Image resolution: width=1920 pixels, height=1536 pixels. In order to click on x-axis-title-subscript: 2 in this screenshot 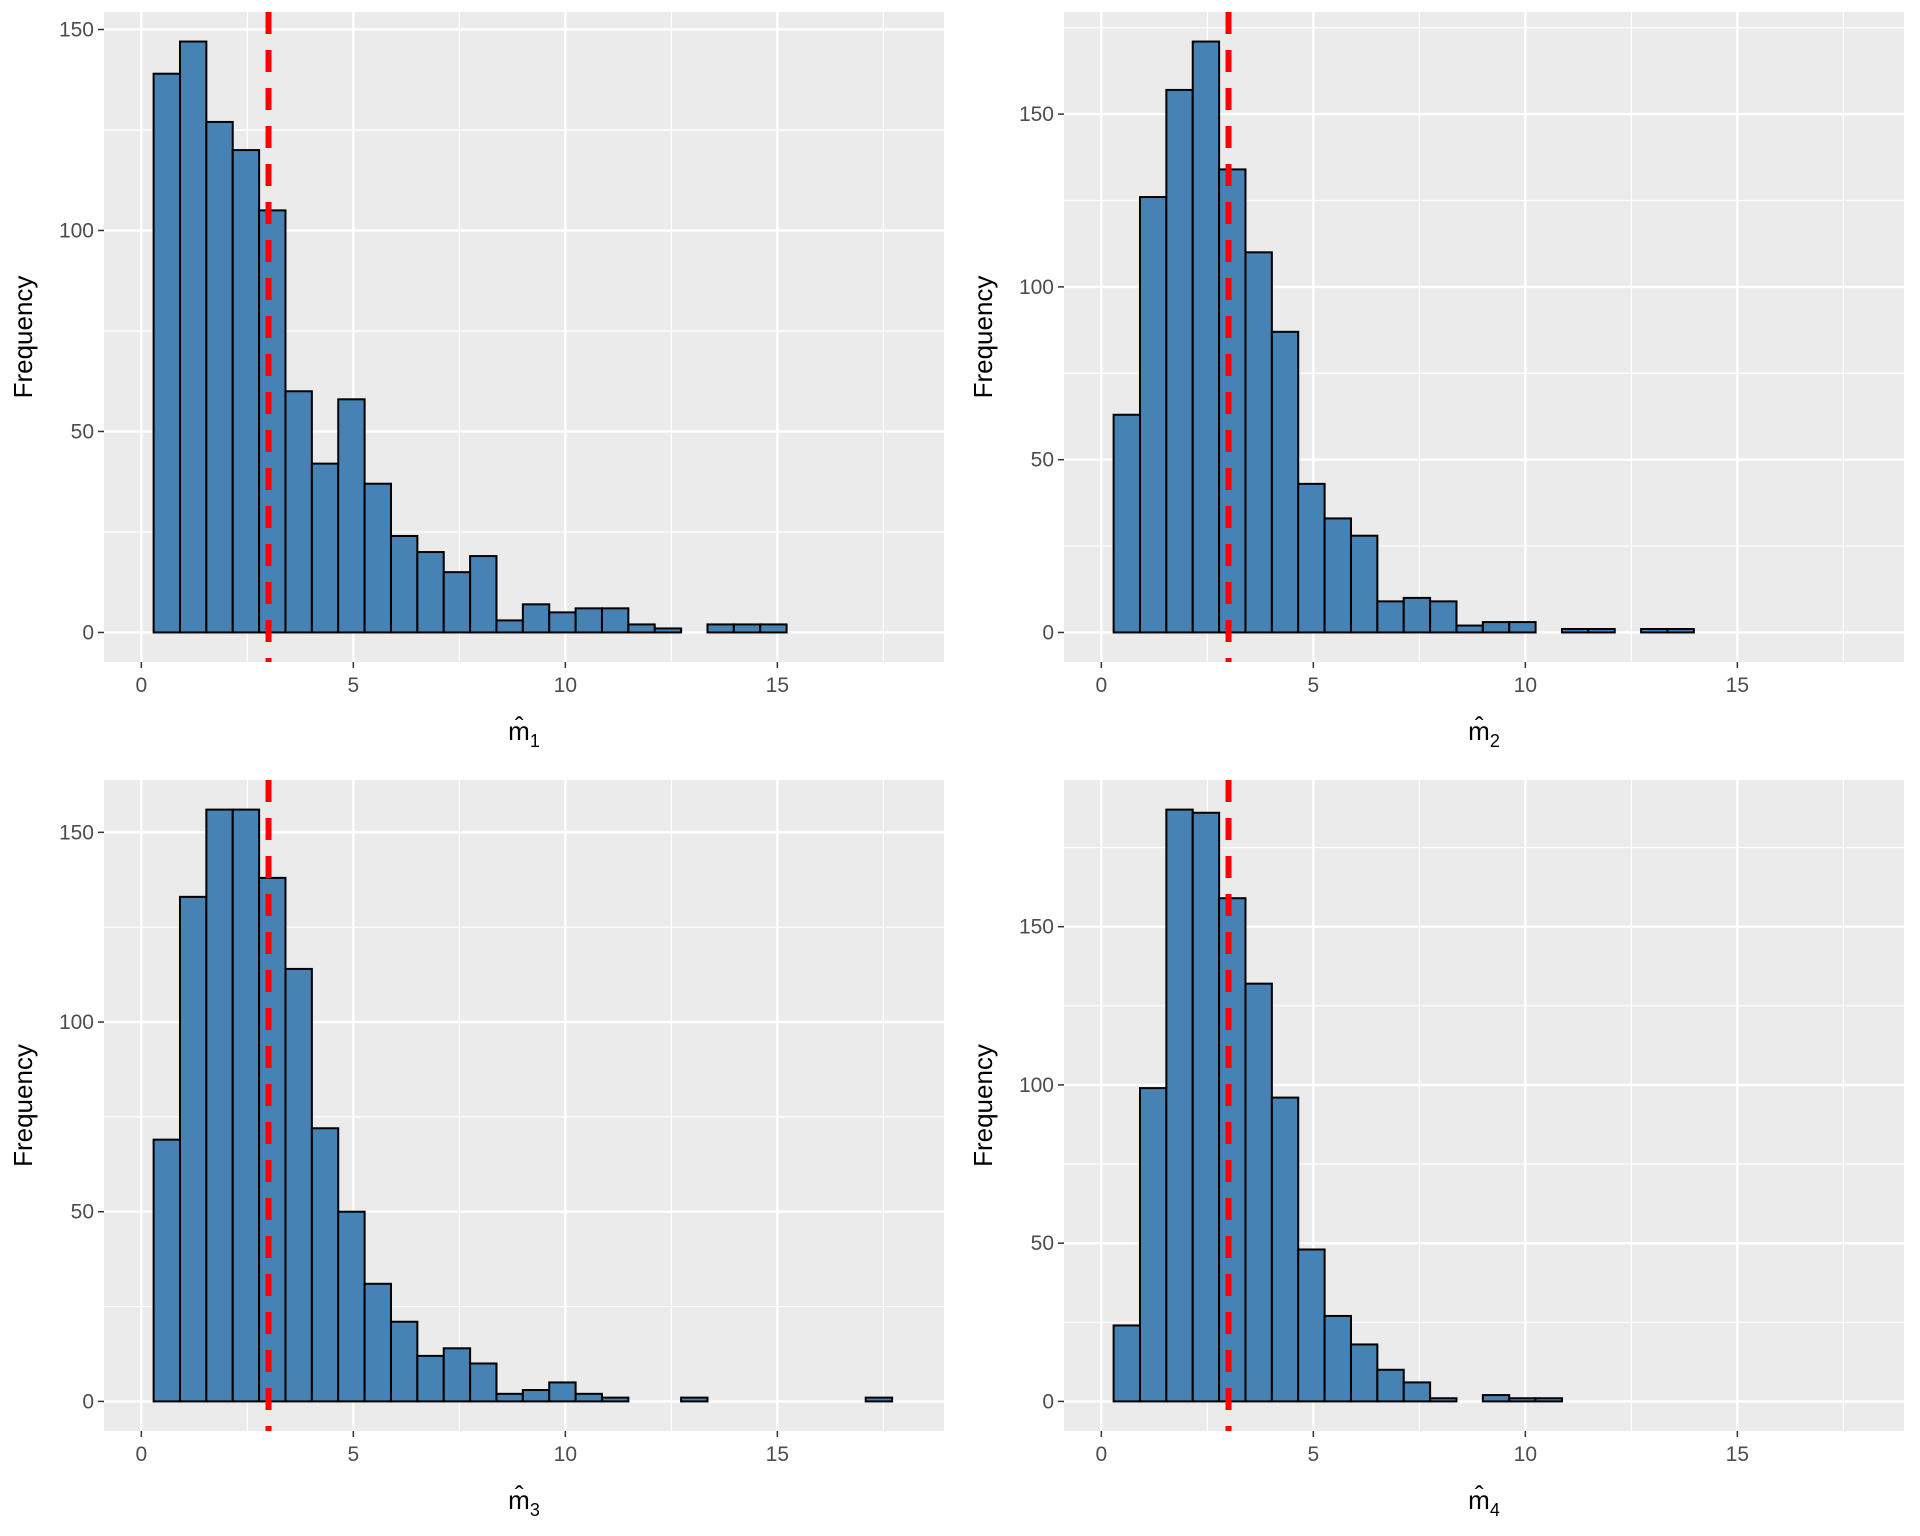, I will do `click(1495, 741)`.